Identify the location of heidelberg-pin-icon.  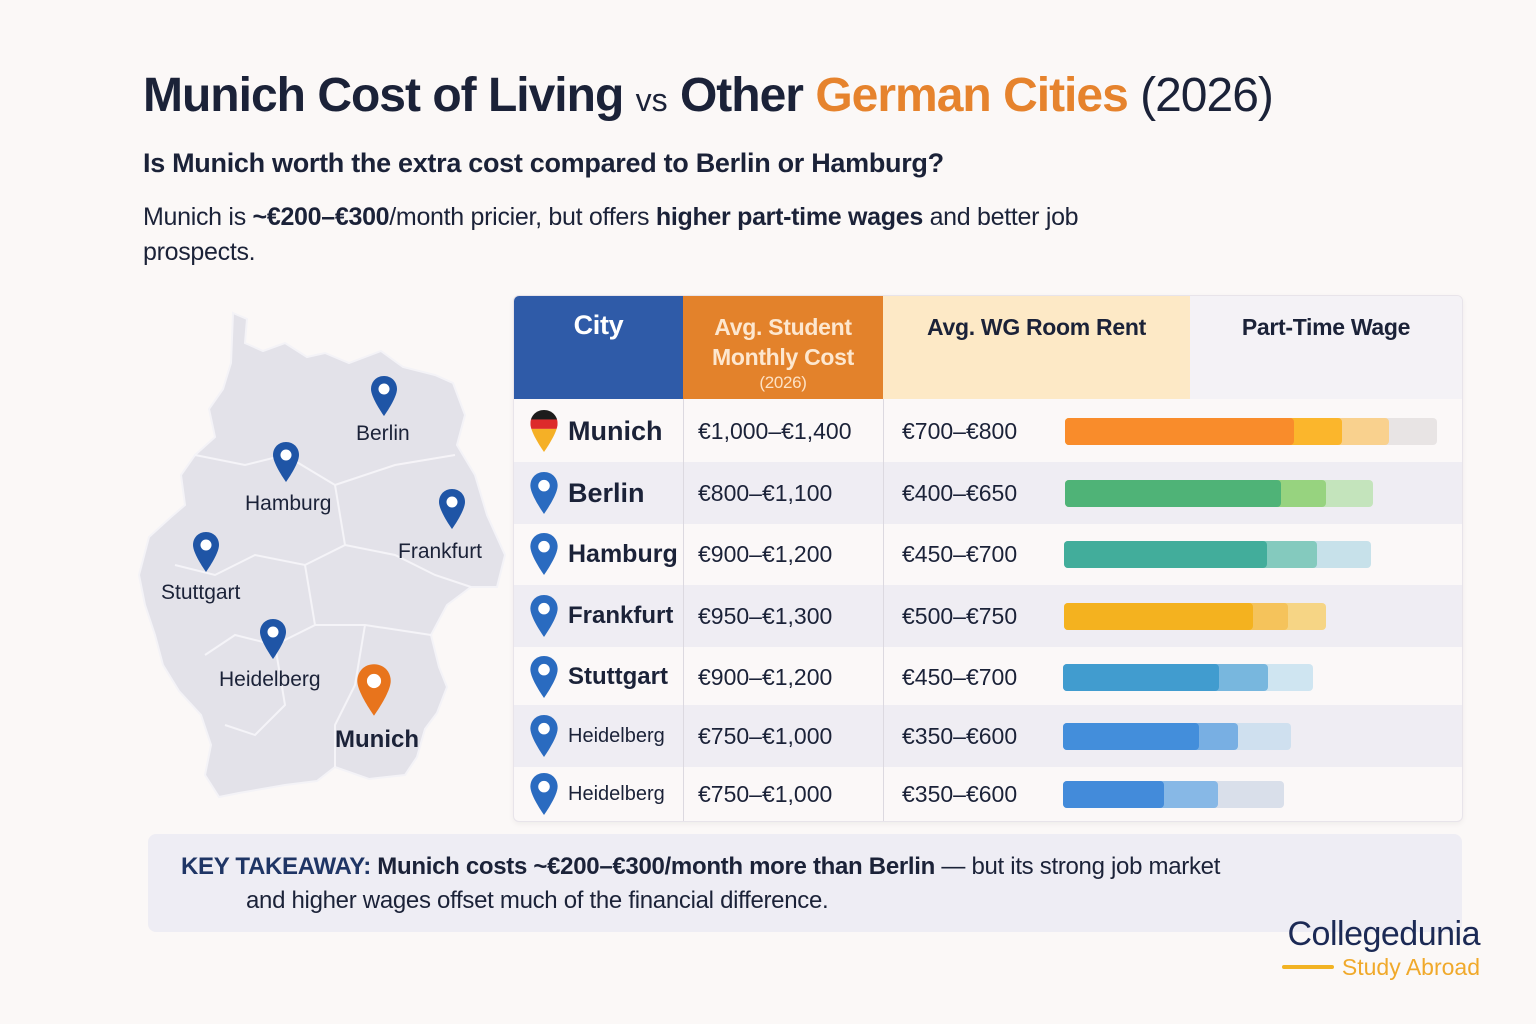
(273, 639).